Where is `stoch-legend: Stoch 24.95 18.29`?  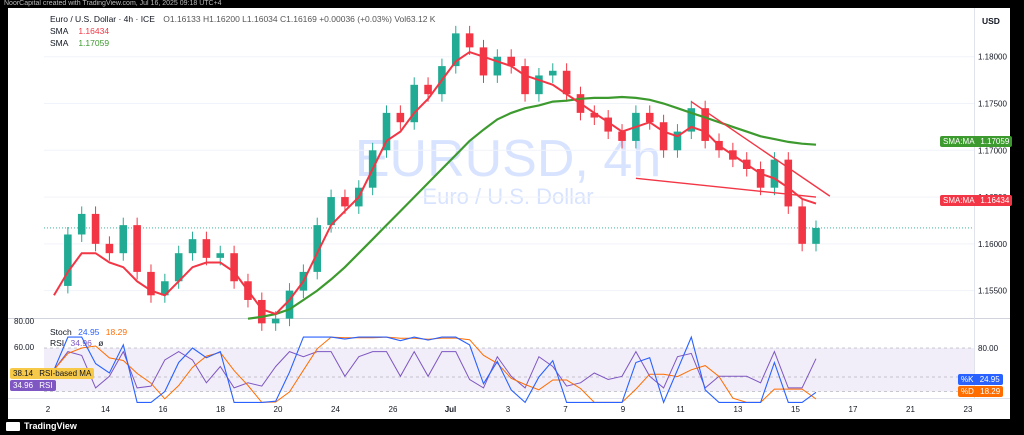 stoch-legend: Stoch 24.95 18.29 is located at coordinates (88, 332).